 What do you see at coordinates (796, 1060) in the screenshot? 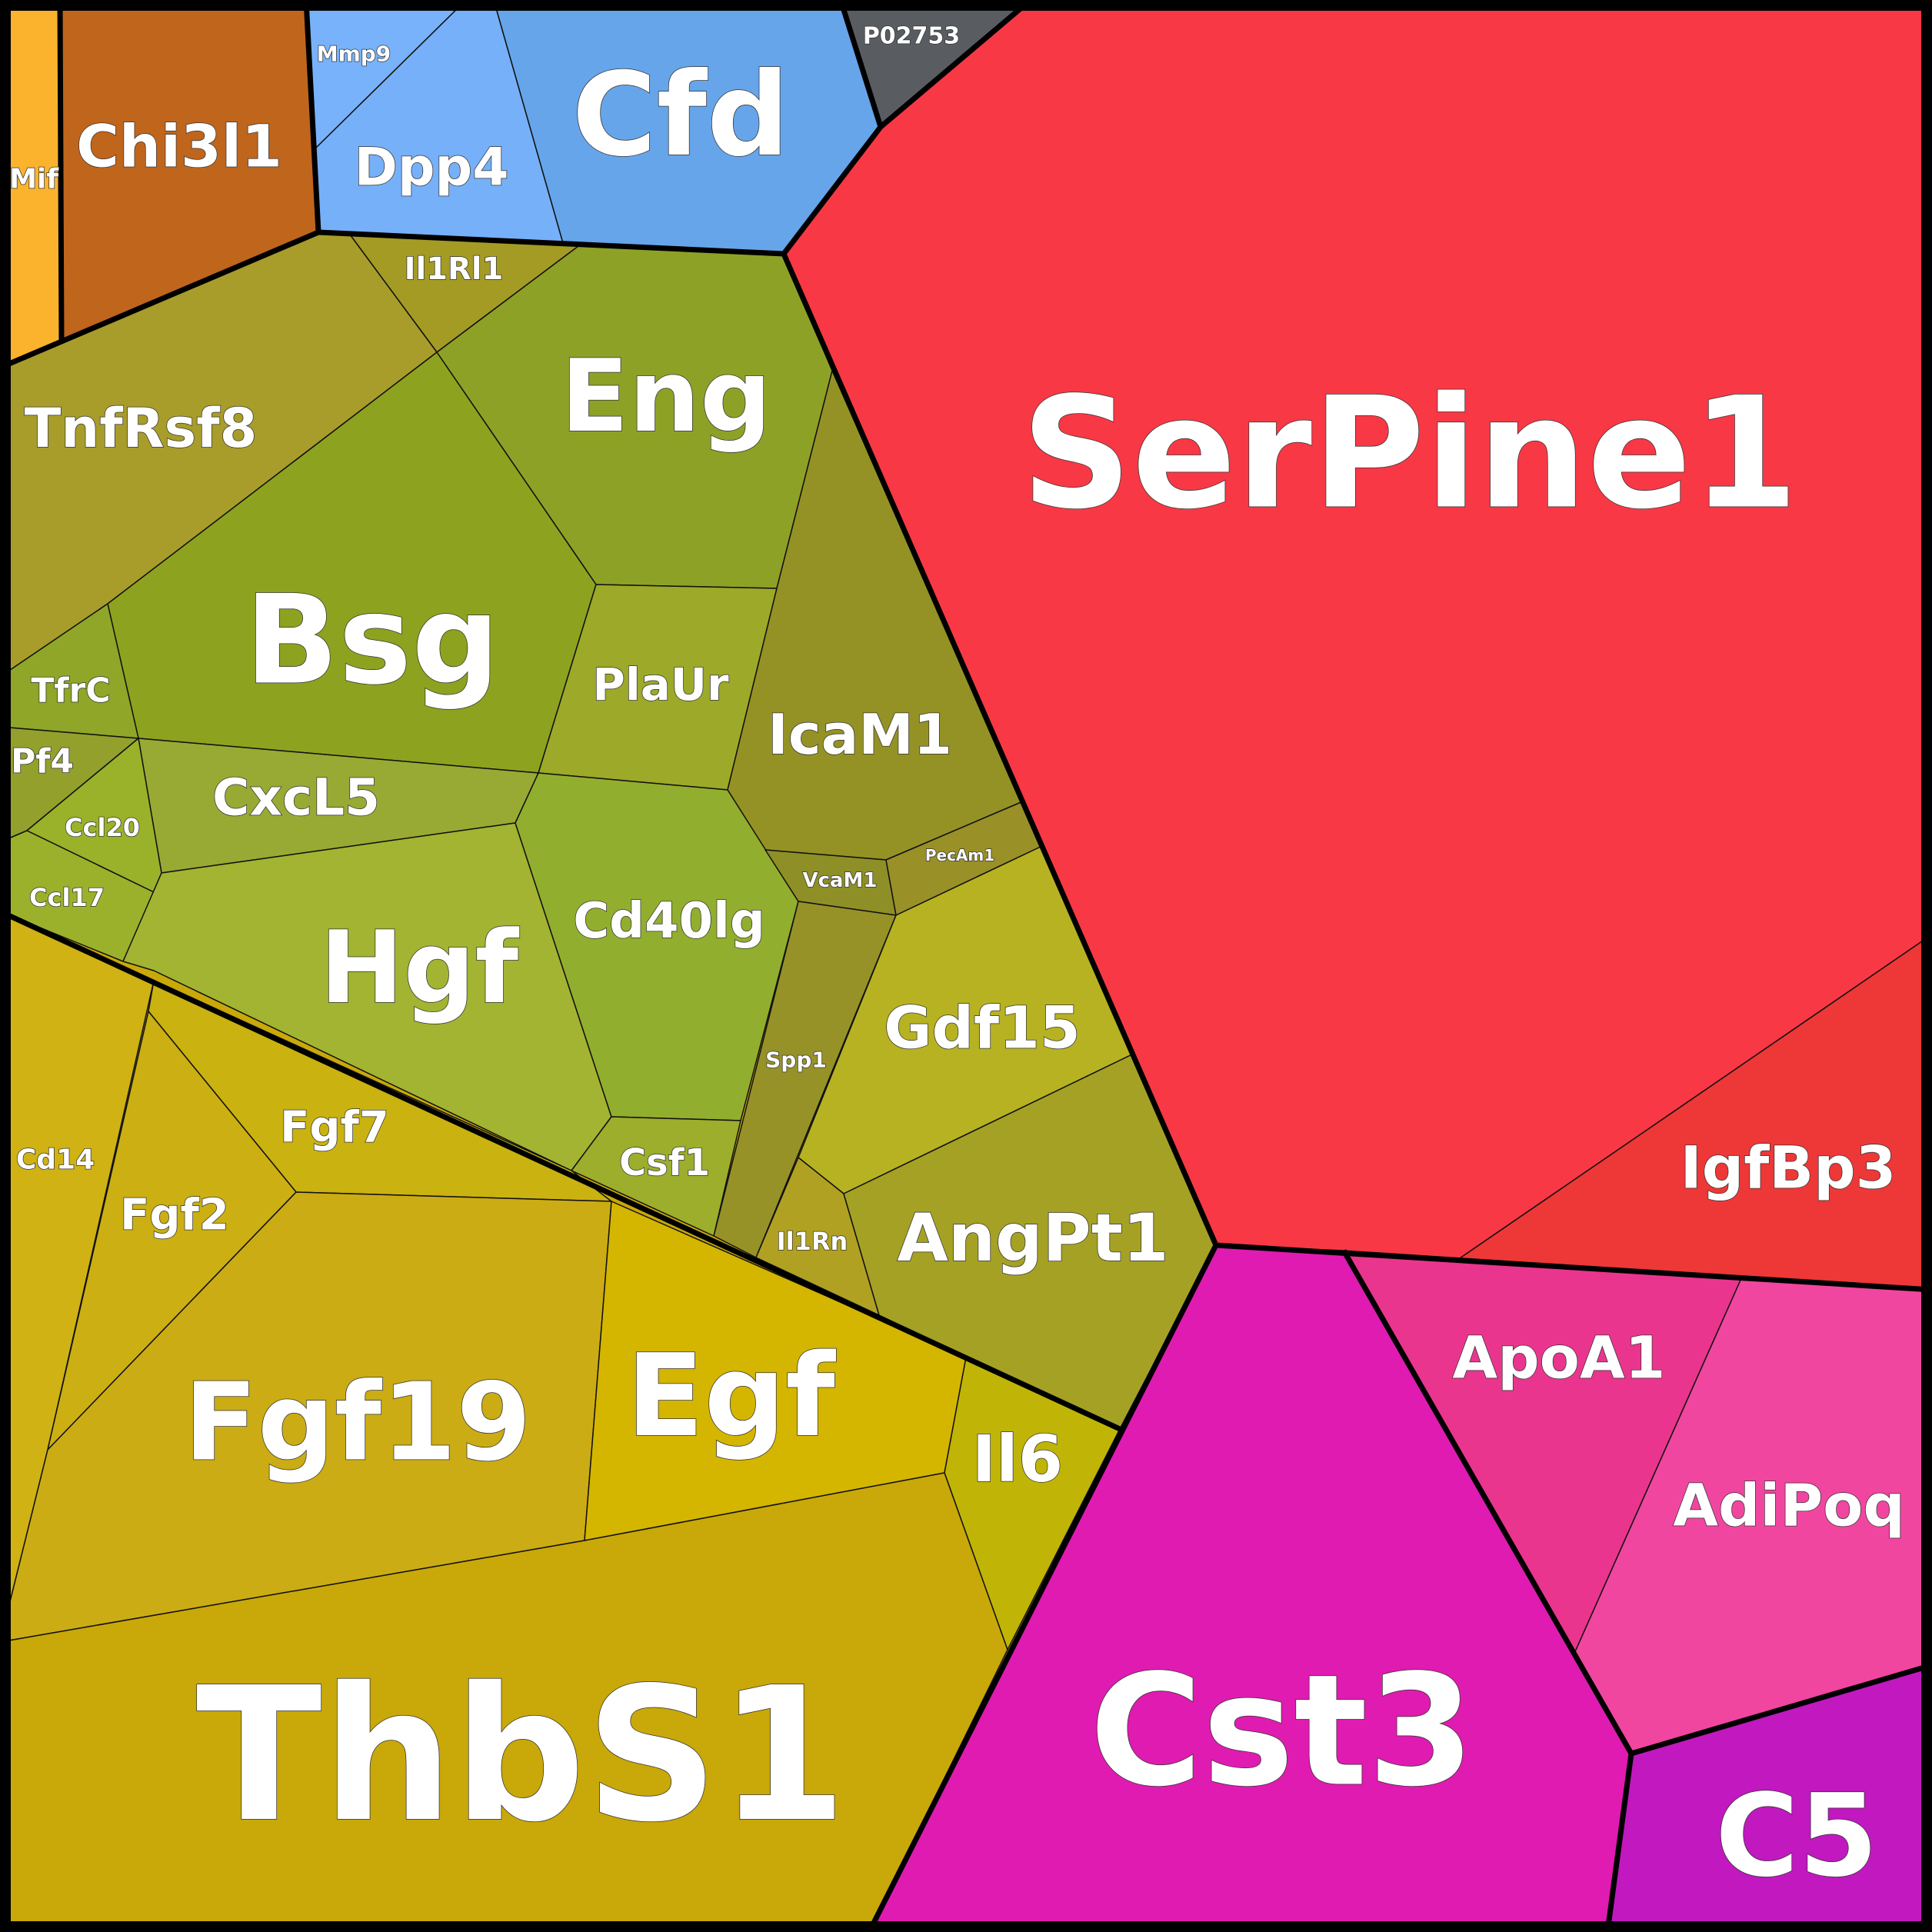
I see `cell-label-spp1: Spp1` at bounding box center [796, 1060].